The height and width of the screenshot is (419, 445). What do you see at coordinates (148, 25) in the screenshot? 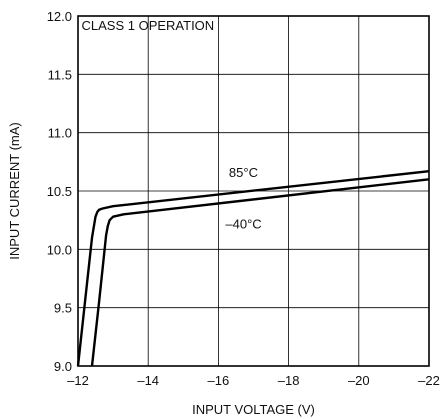
I see `annotation-label: CLASS 1 OPERATION` at bounding box center [148, 25].